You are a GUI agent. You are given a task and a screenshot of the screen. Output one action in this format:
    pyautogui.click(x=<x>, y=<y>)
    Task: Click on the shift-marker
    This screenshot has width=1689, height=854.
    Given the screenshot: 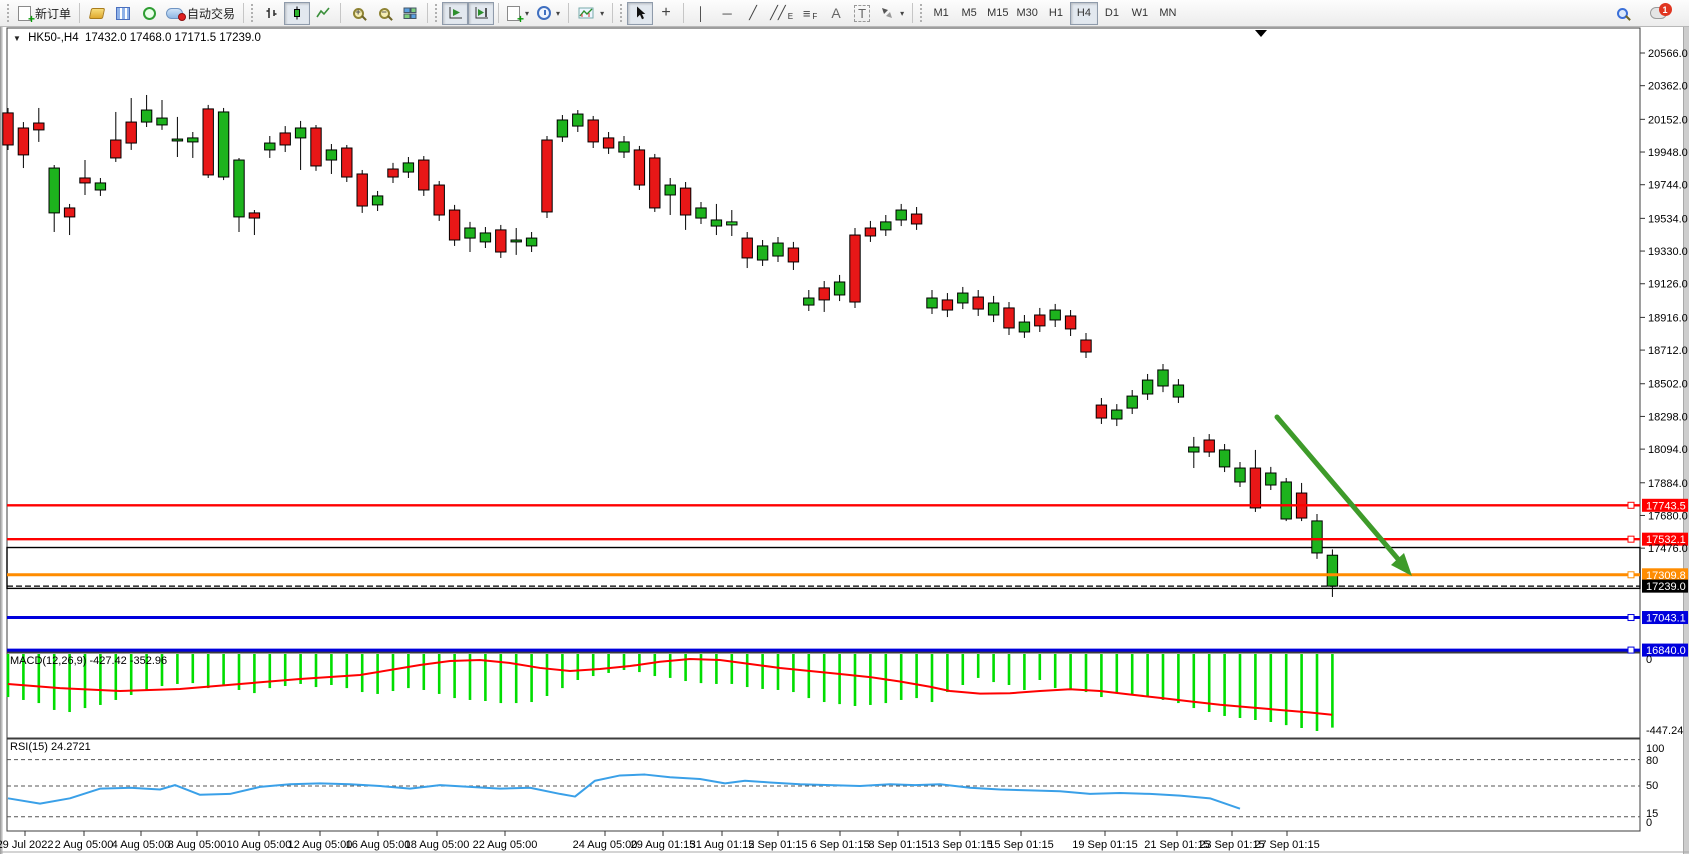 What is the action you would take?
    pyautogui.click(x=1261, y=33)
    